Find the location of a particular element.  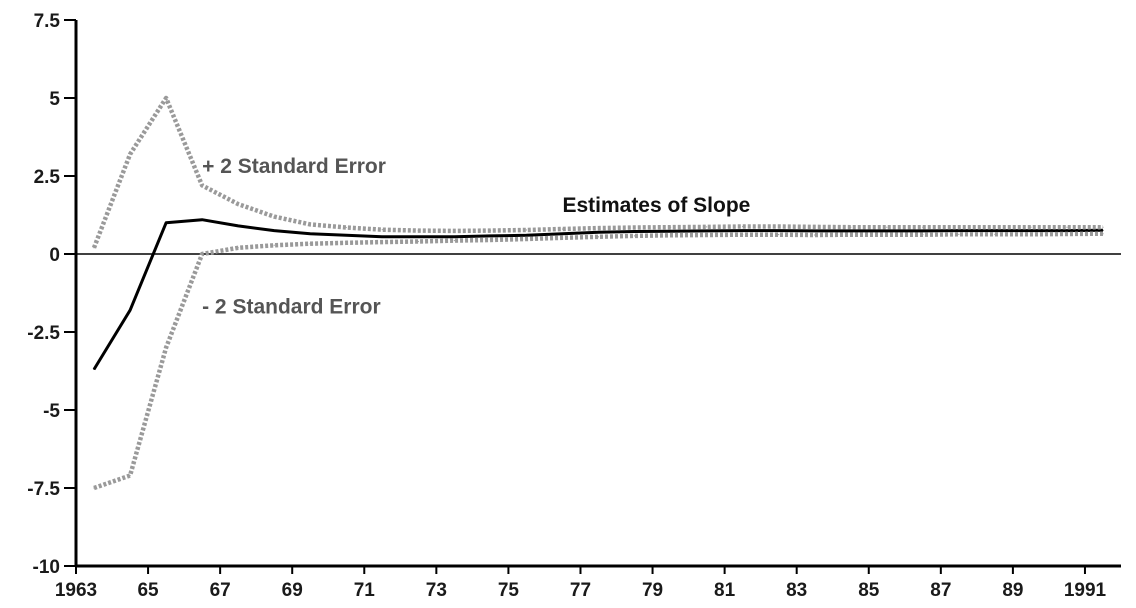

x-tick-label: 65 is located at coordinates (148, 590).